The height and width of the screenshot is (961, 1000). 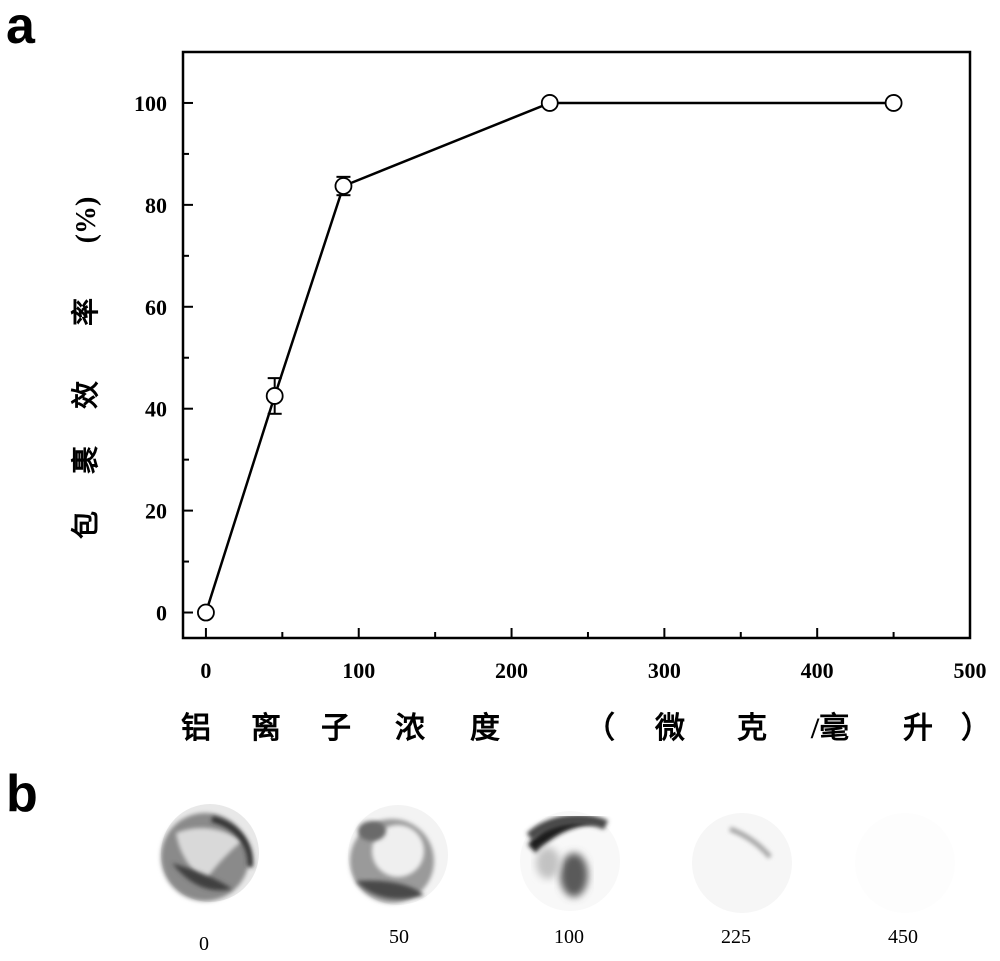 I want to click on x-axis-label: 铝 离 子 浓 度 （ 微 克/毫 升 ）, so click(x=586, y=728).